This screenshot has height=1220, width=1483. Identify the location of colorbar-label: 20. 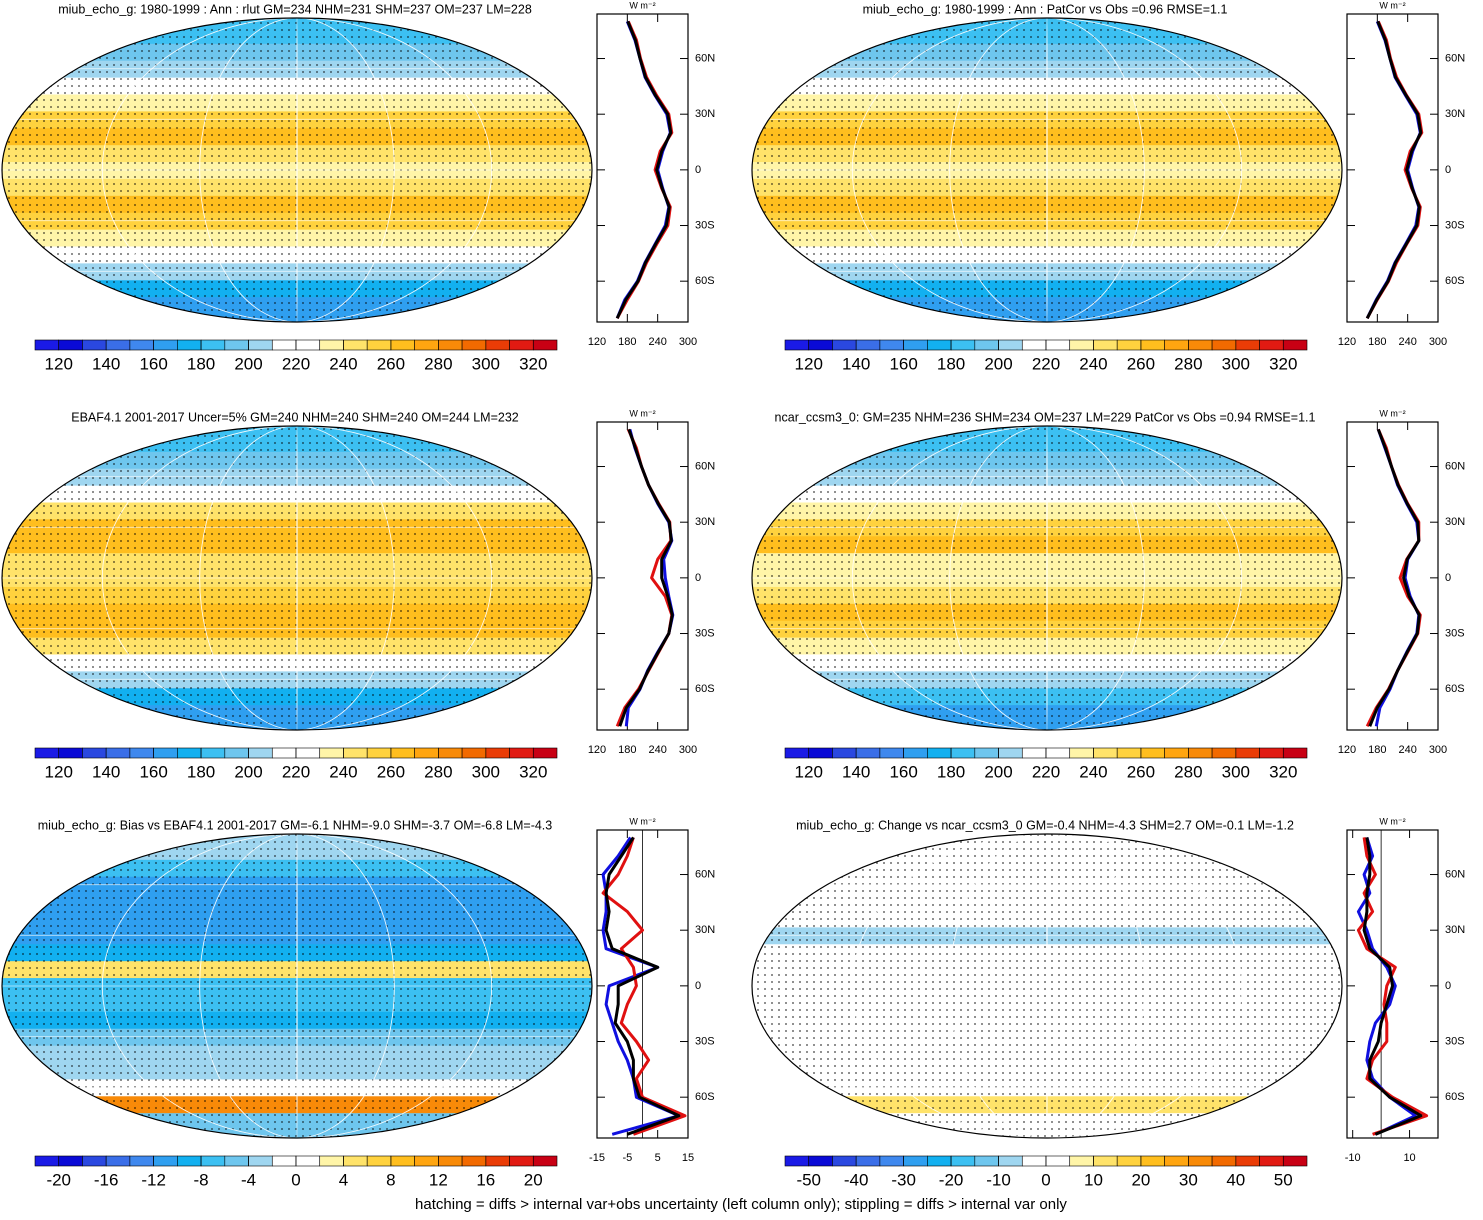
(1140, 1179).